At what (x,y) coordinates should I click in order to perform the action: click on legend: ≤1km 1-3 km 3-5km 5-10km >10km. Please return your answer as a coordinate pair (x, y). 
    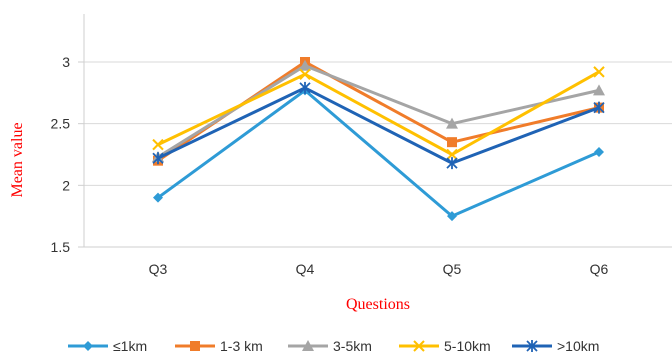
    Looking at the image, I should click on (333, 346).